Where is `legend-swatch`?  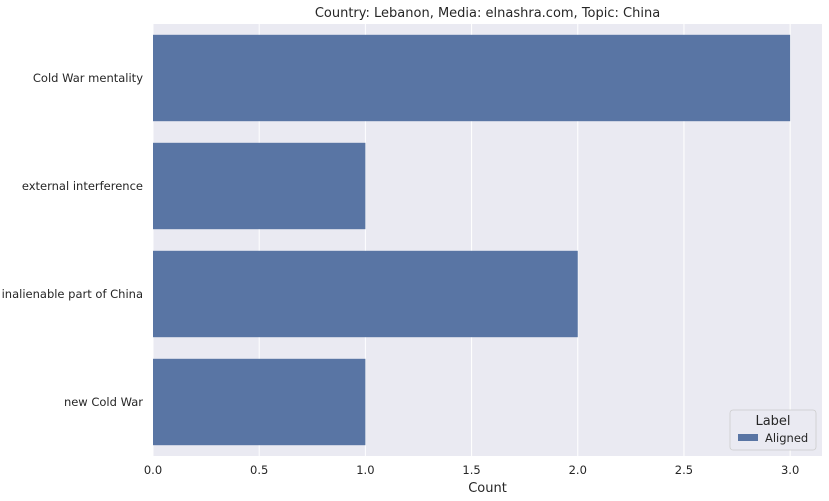
legend-swatch is located at coordinates (748, 437).